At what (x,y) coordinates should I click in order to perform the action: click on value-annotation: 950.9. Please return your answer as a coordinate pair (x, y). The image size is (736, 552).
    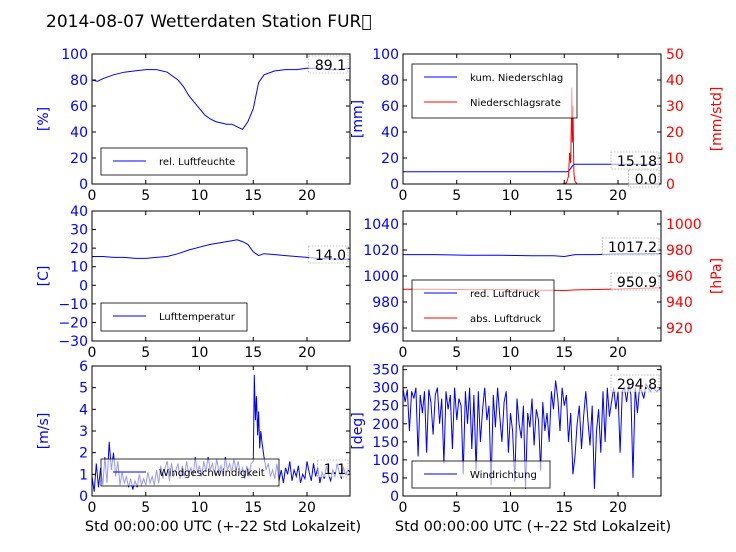
    Looking at the image, I should click on (637, 283).